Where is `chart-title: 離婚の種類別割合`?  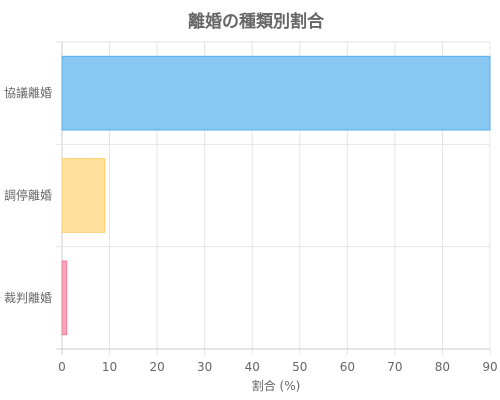
chart-title: 離婚の種類別割合 is located at coordinates (256, 21).